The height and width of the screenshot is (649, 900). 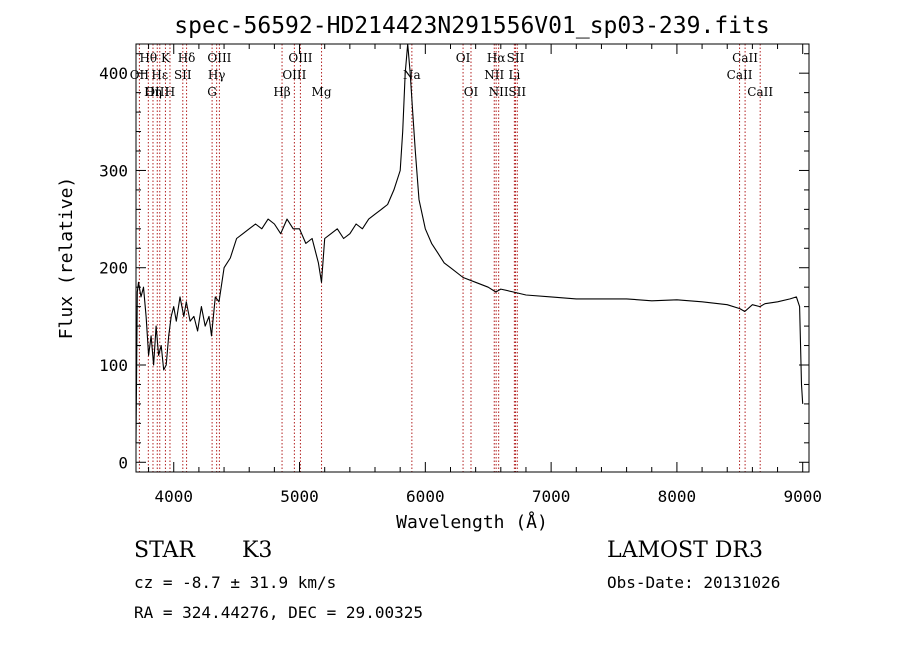 I want to click on line-label-13: OIII, so click(x=300, y=58).